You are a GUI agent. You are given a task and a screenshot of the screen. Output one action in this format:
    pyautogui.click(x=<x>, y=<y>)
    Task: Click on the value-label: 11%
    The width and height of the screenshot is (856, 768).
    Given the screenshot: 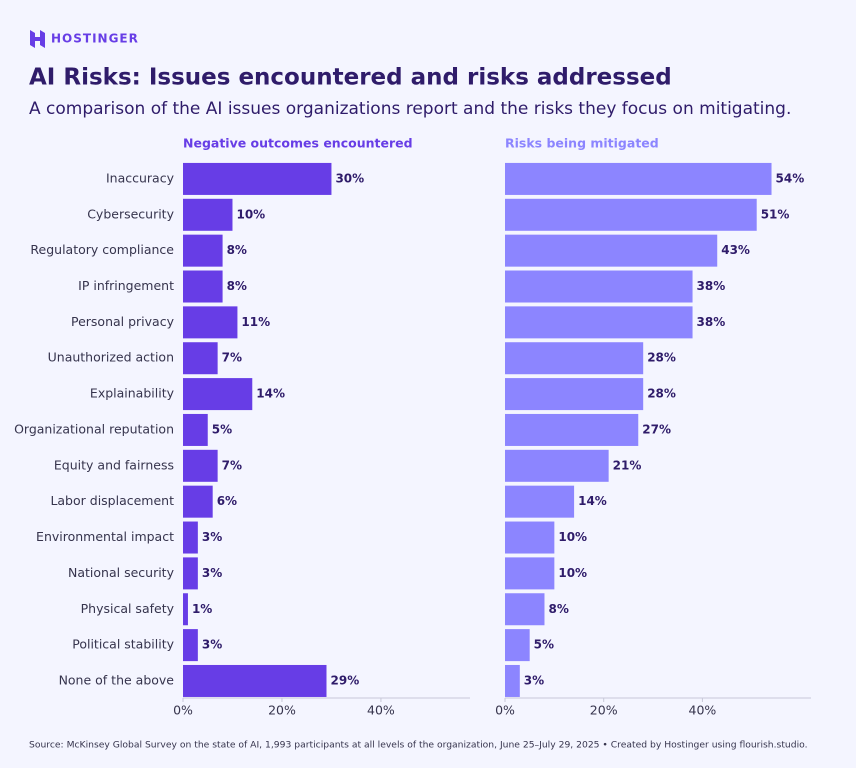 What is the action you would take?
    pyautogui.click(x=255, y=322)
    